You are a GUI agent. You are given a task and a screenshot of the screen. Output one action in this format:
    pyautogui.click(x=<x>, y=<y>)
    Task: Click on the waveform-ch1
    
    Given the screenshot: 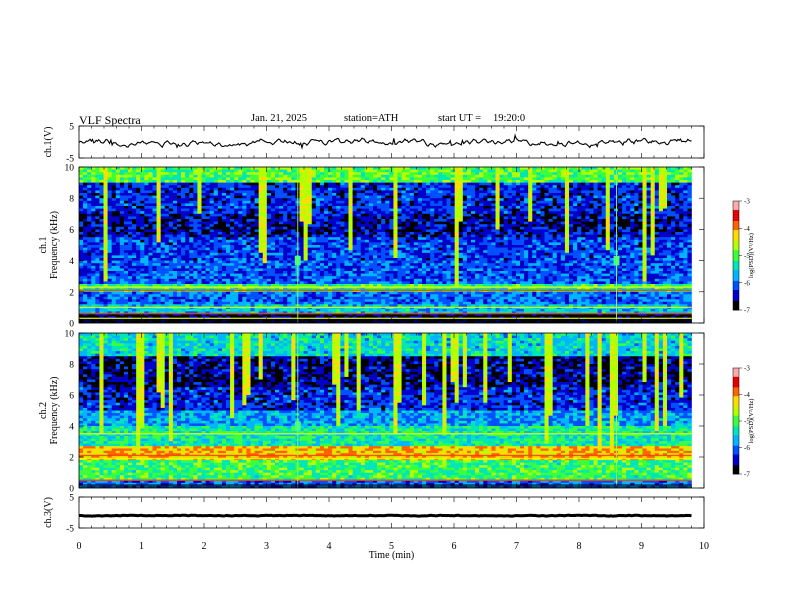 What is the action you would take?
    pyautogui.click(x=385, y=141)
    